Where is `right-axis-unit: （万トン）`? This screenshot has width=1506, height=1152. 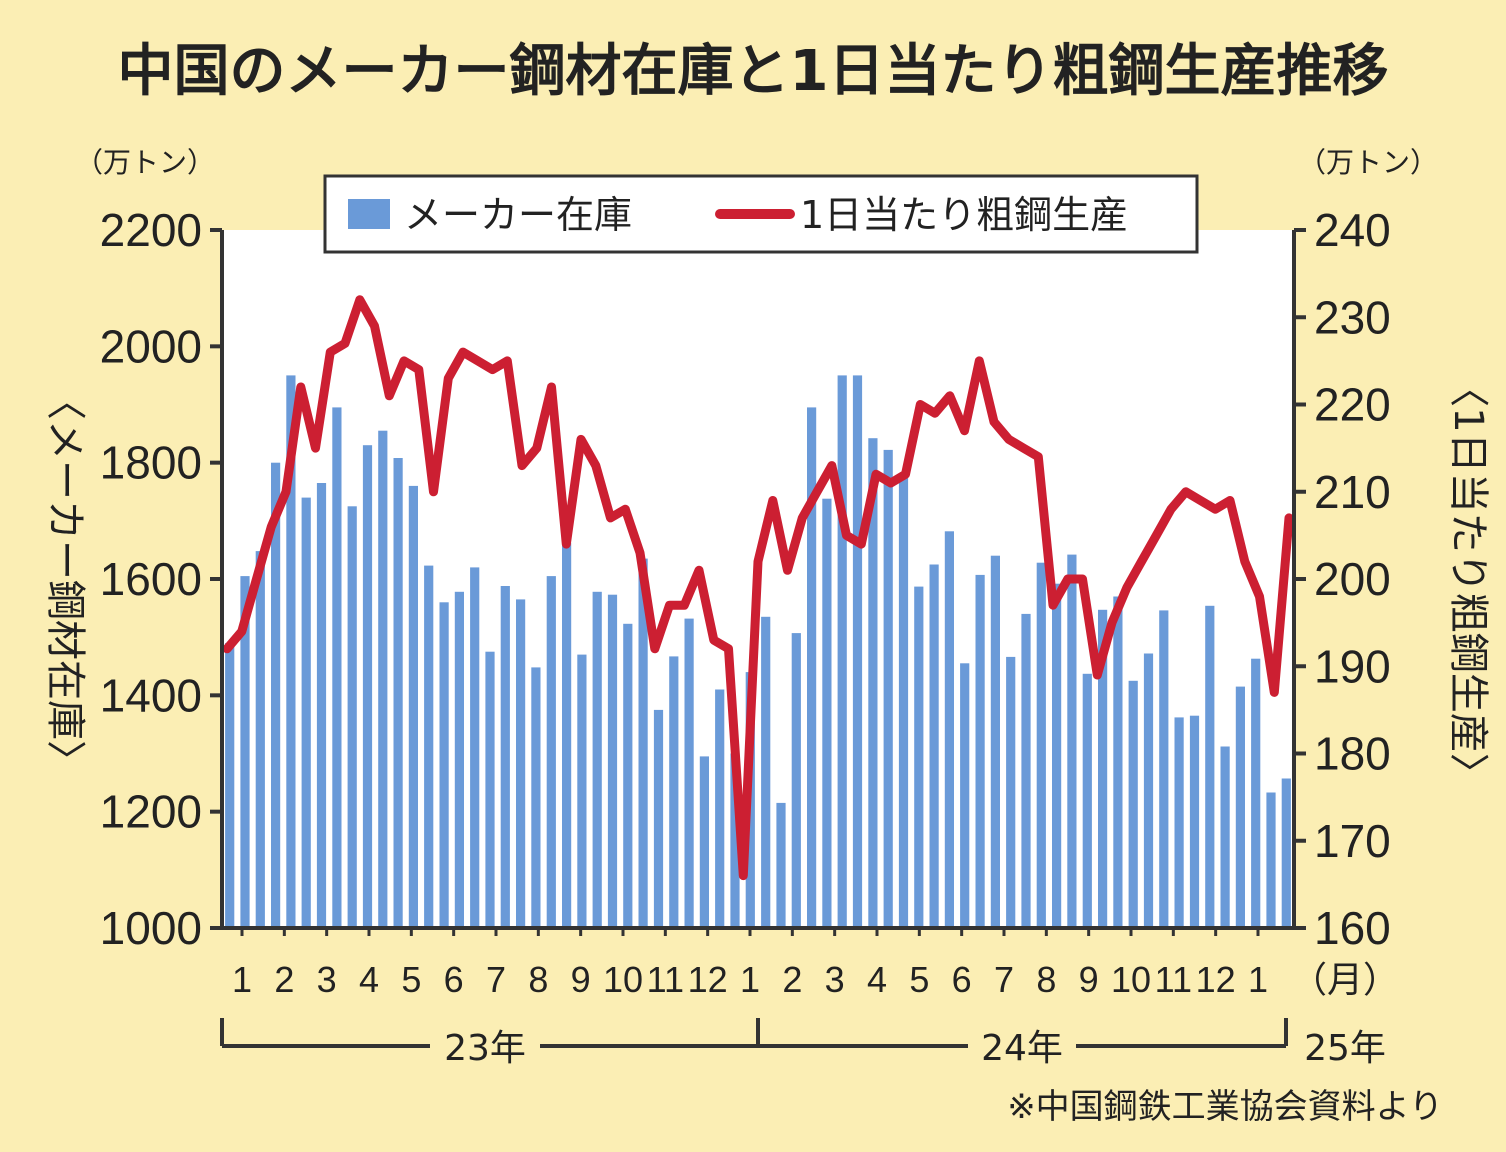
right-axis-unit: （万トン） is located at coordinates (1368, 162).